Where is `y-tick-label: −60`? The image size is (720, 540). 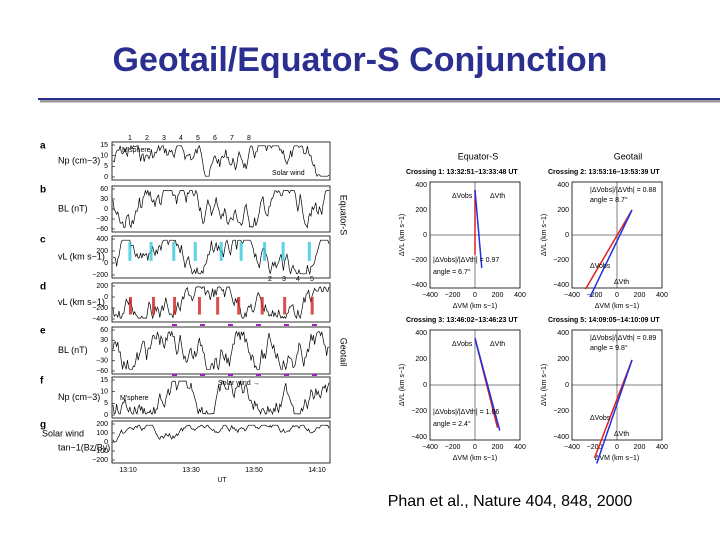
y-tick-label: −60 is located at coordinates (102, 371).